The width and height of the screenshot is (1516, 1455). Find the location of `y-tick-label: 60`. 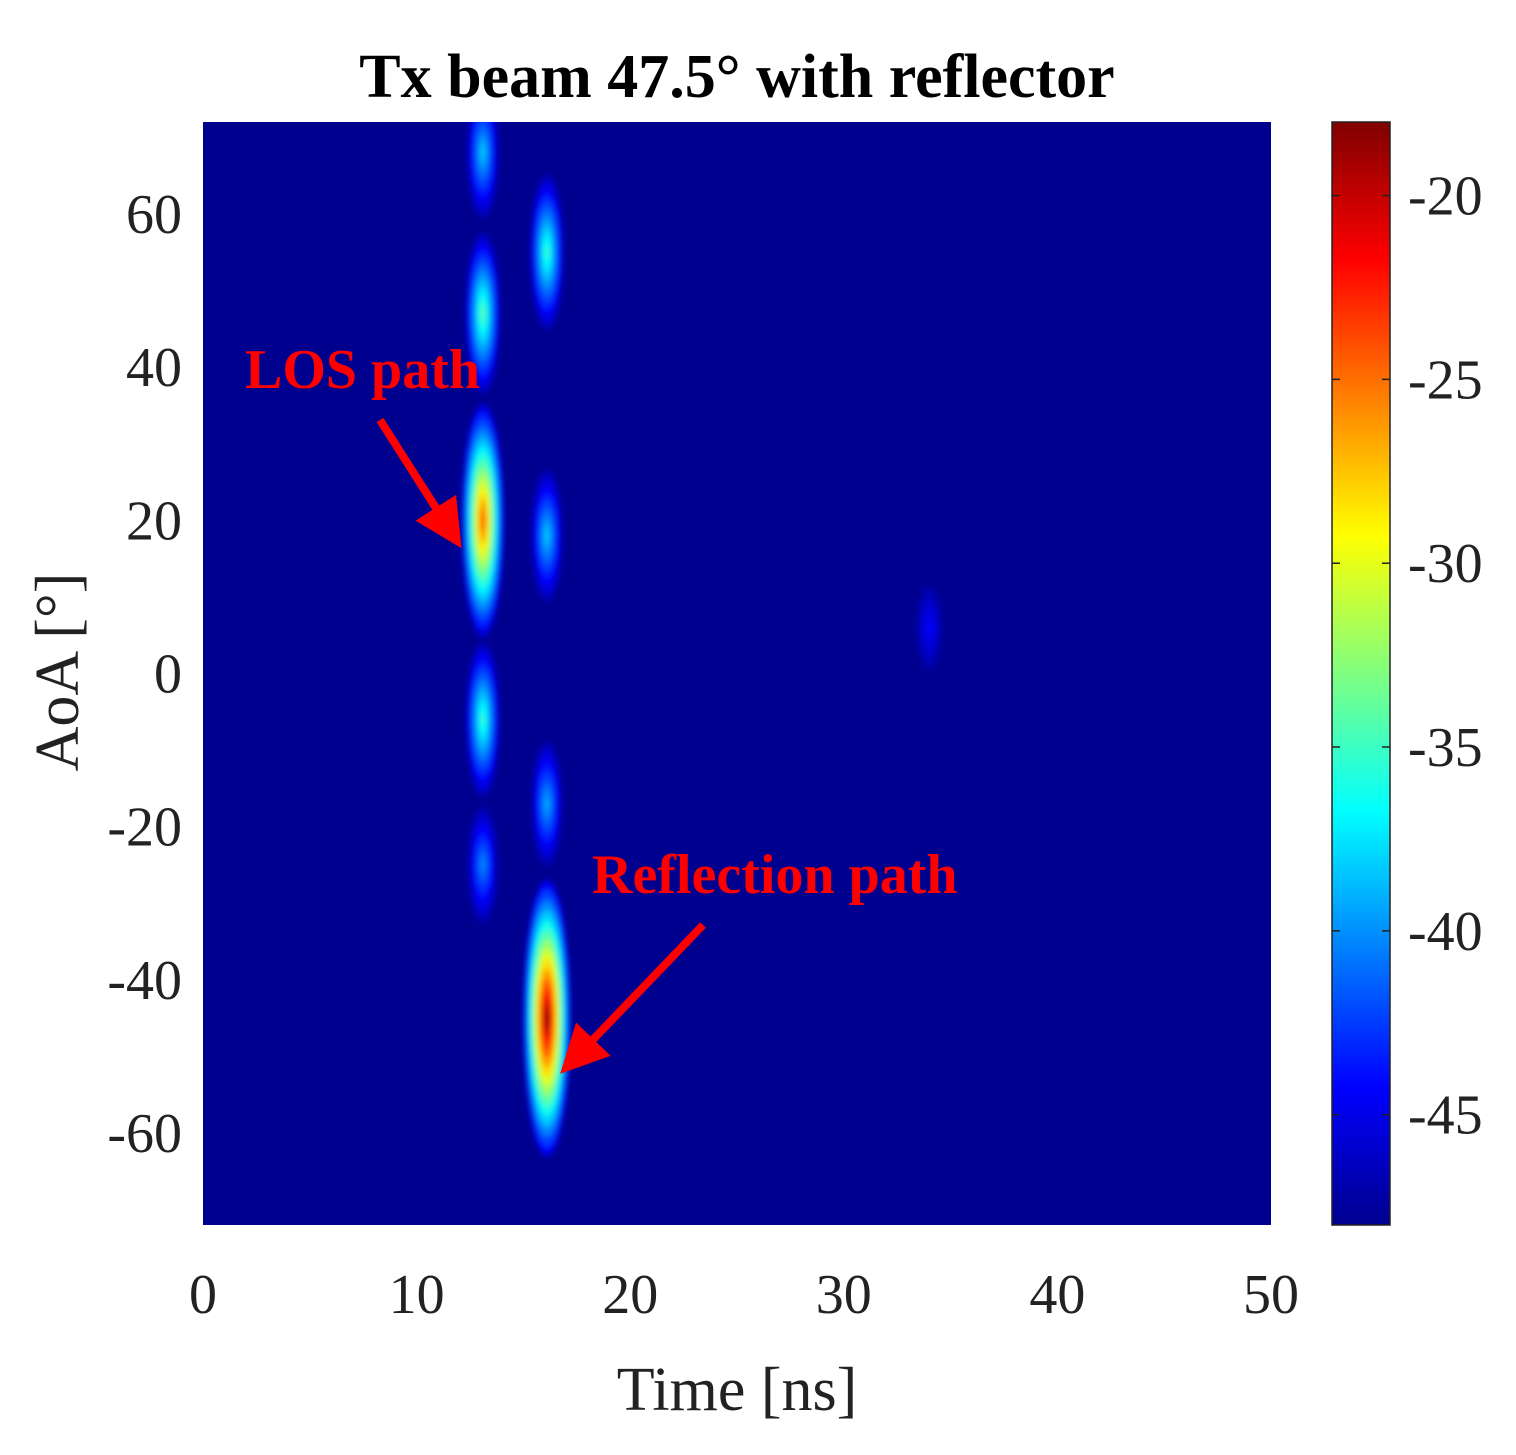

y-tick-label: 60 is located at coordinates (154, 215).